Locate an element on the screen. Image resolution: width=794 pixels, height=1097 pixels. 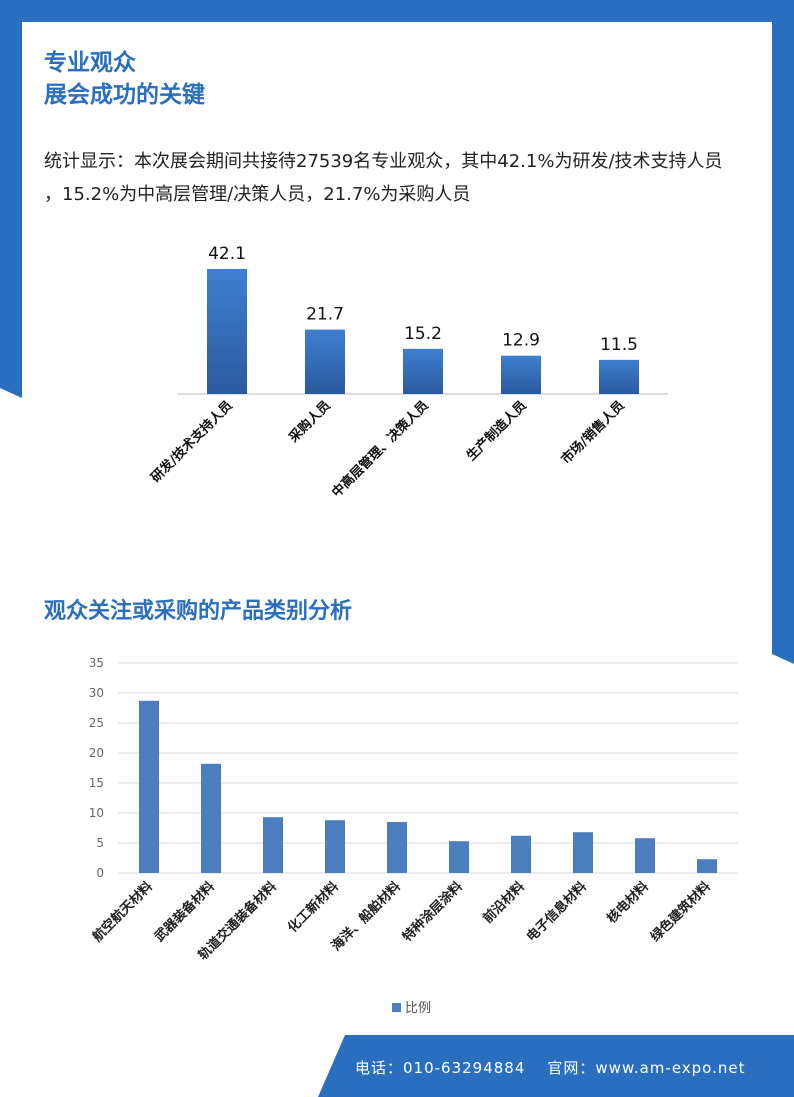
left-edge-band is located at coordinates (11, 199).